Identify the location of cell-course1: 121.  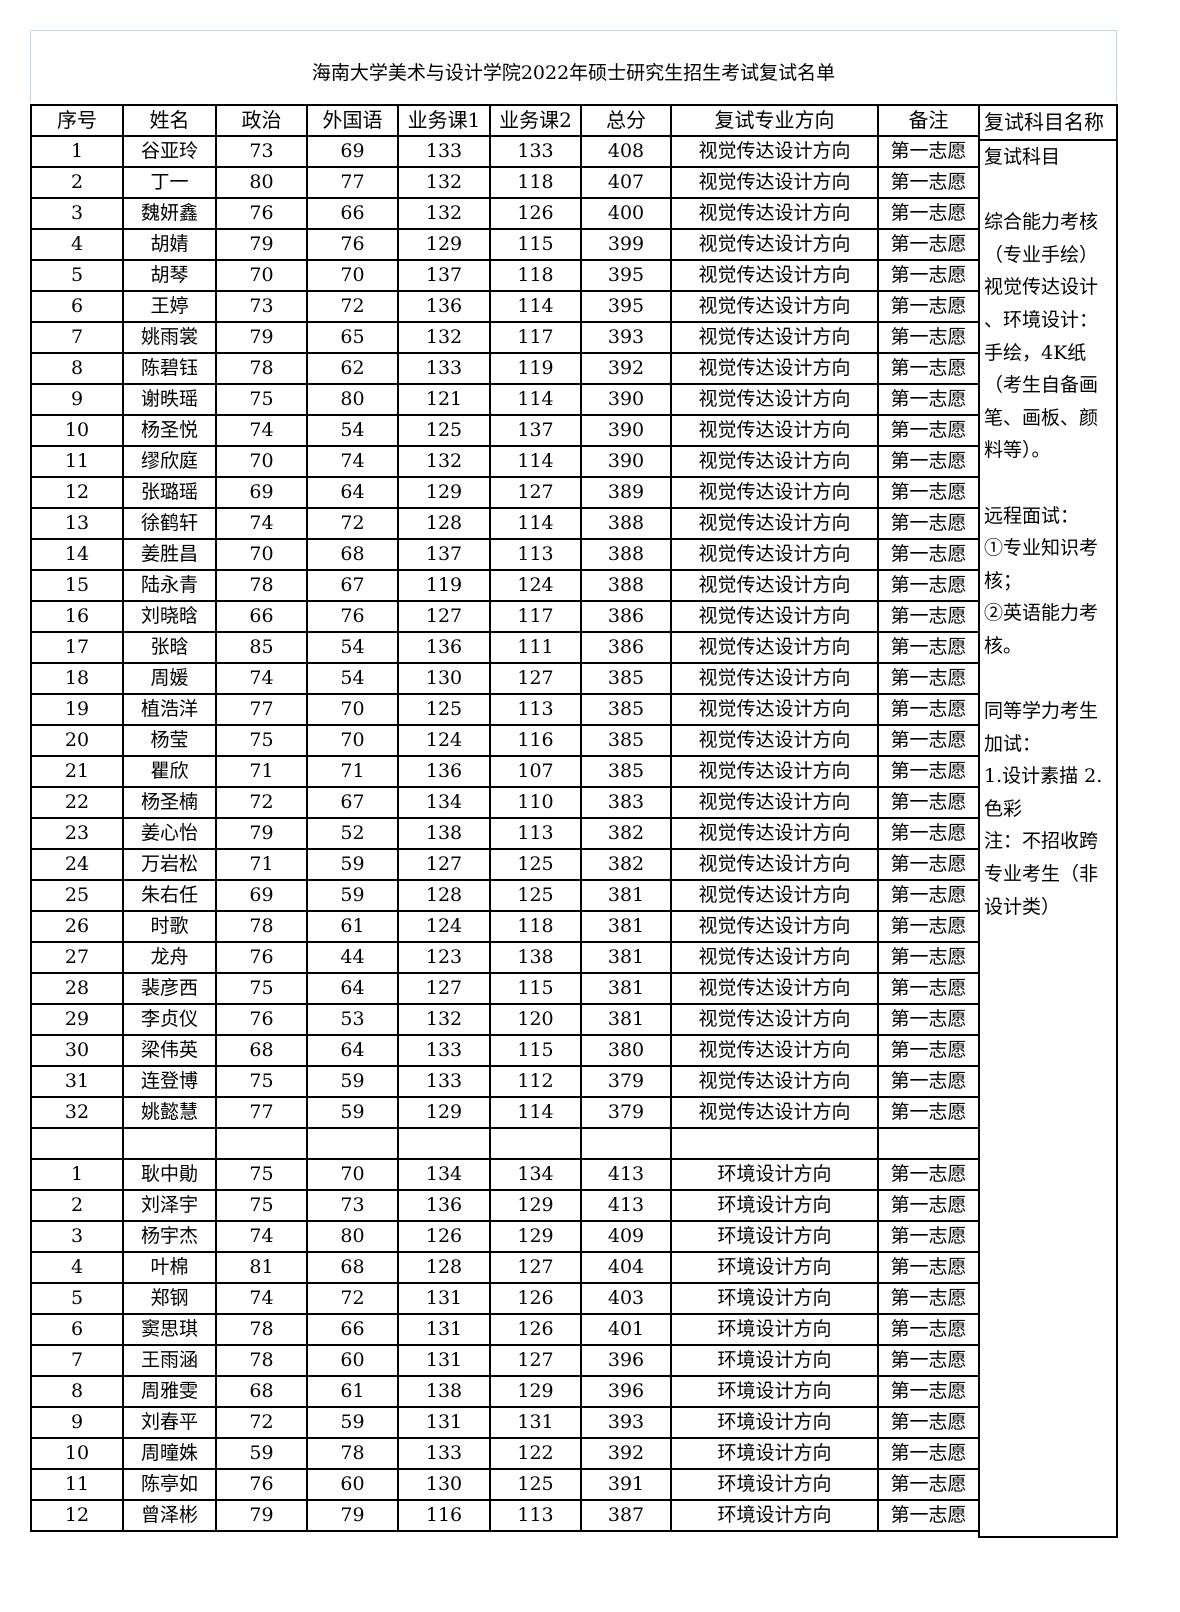
(444, 399).